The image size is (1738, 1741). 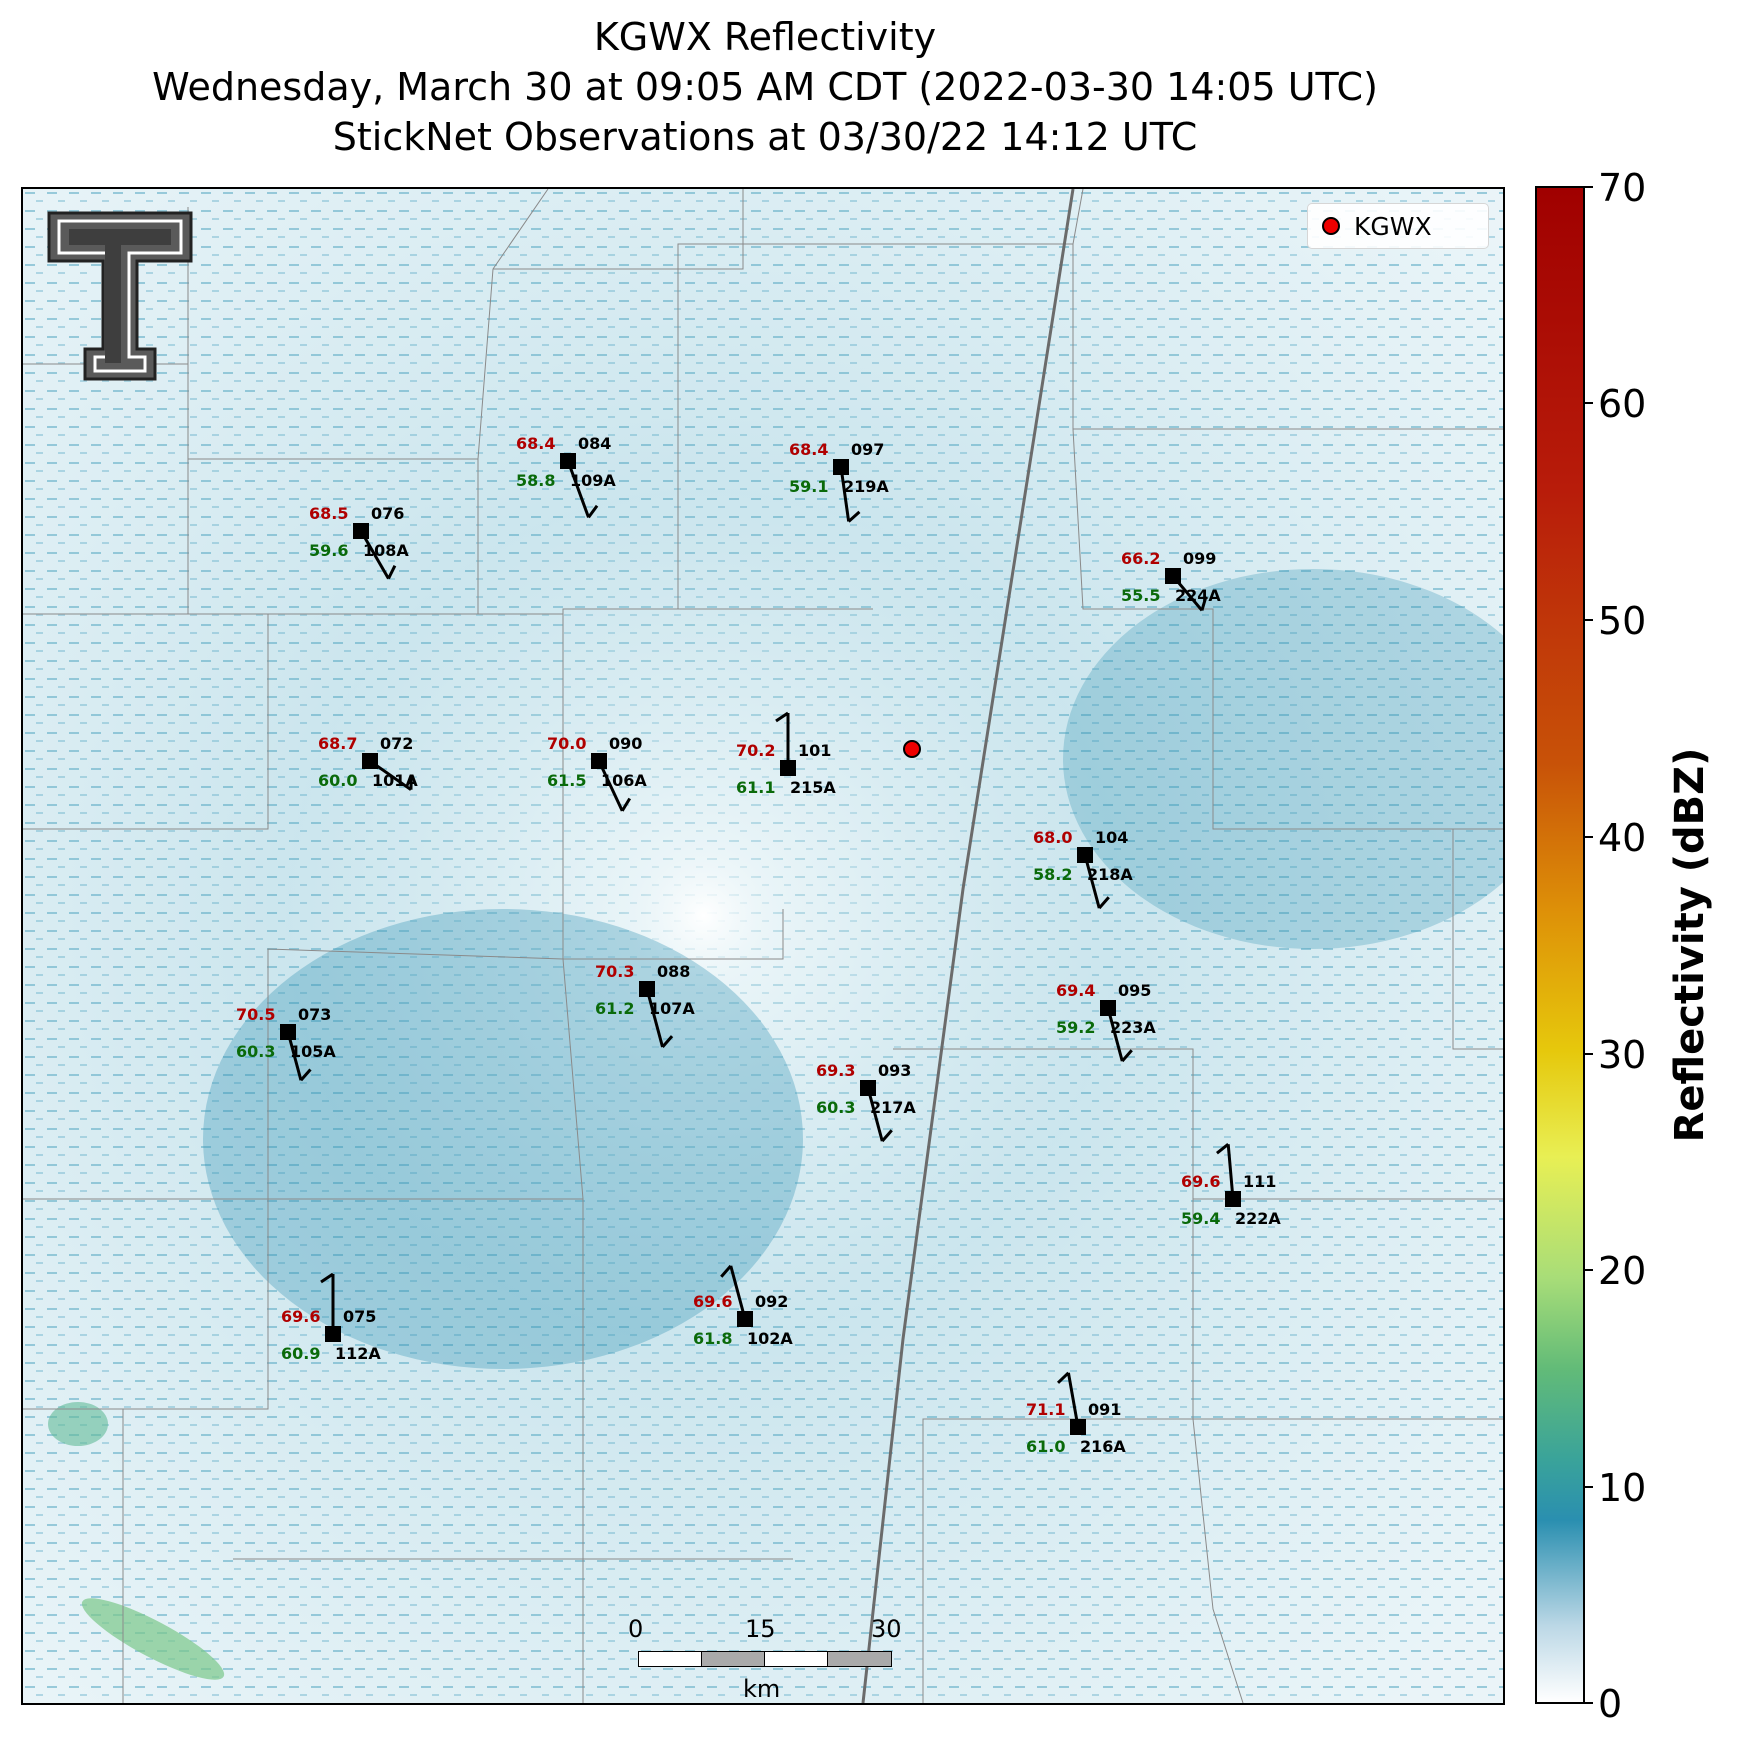 I want to click on station-probe: 107A, so click(x=672, y=1008).